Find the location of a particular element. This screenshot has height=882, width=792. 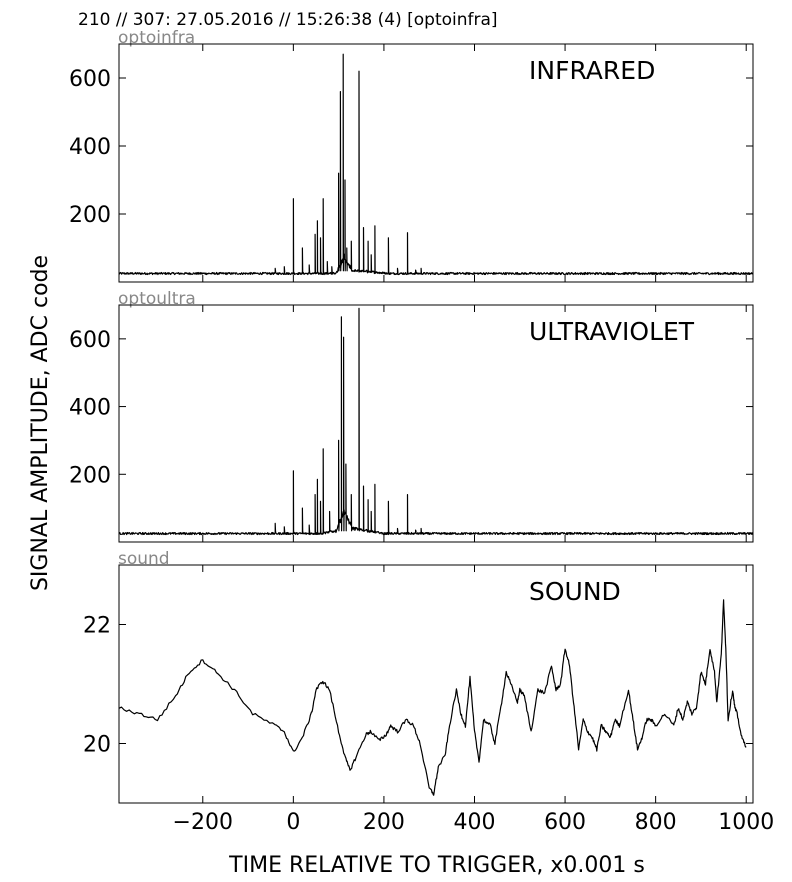

y-tick-label: 20 is located at coordinates (97, 745).